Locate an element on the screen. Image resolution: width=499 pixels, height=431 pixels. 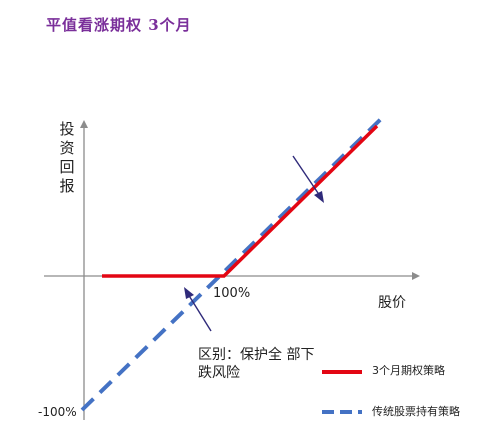
upper-arrow-shaft is located at coordinates (306, 176).